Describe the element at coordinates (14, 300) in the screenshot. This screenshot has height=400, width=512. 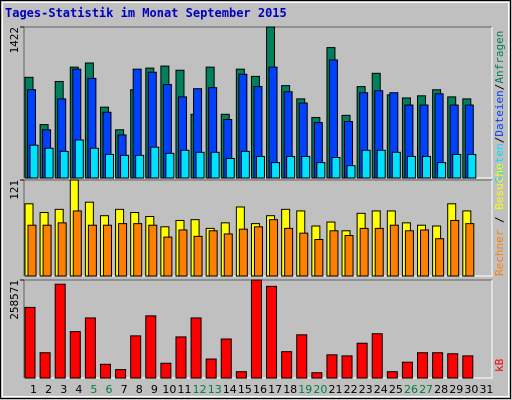
I see `y-tick-label: 258571` at that location.